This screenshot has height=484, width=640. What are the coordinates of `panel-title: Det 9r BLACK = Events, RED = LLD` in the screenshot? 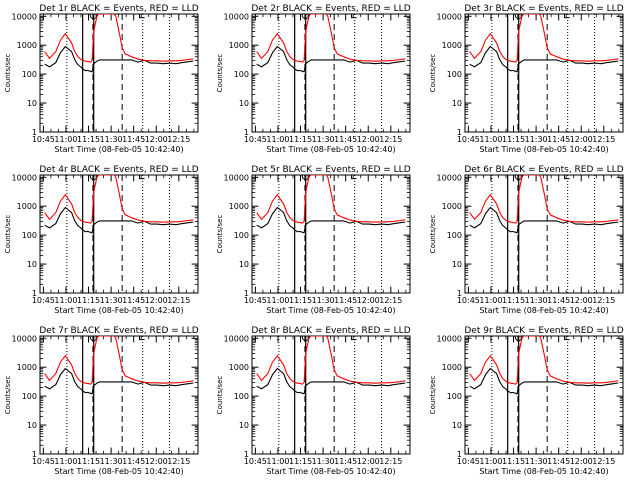 It's located at (543, 331).